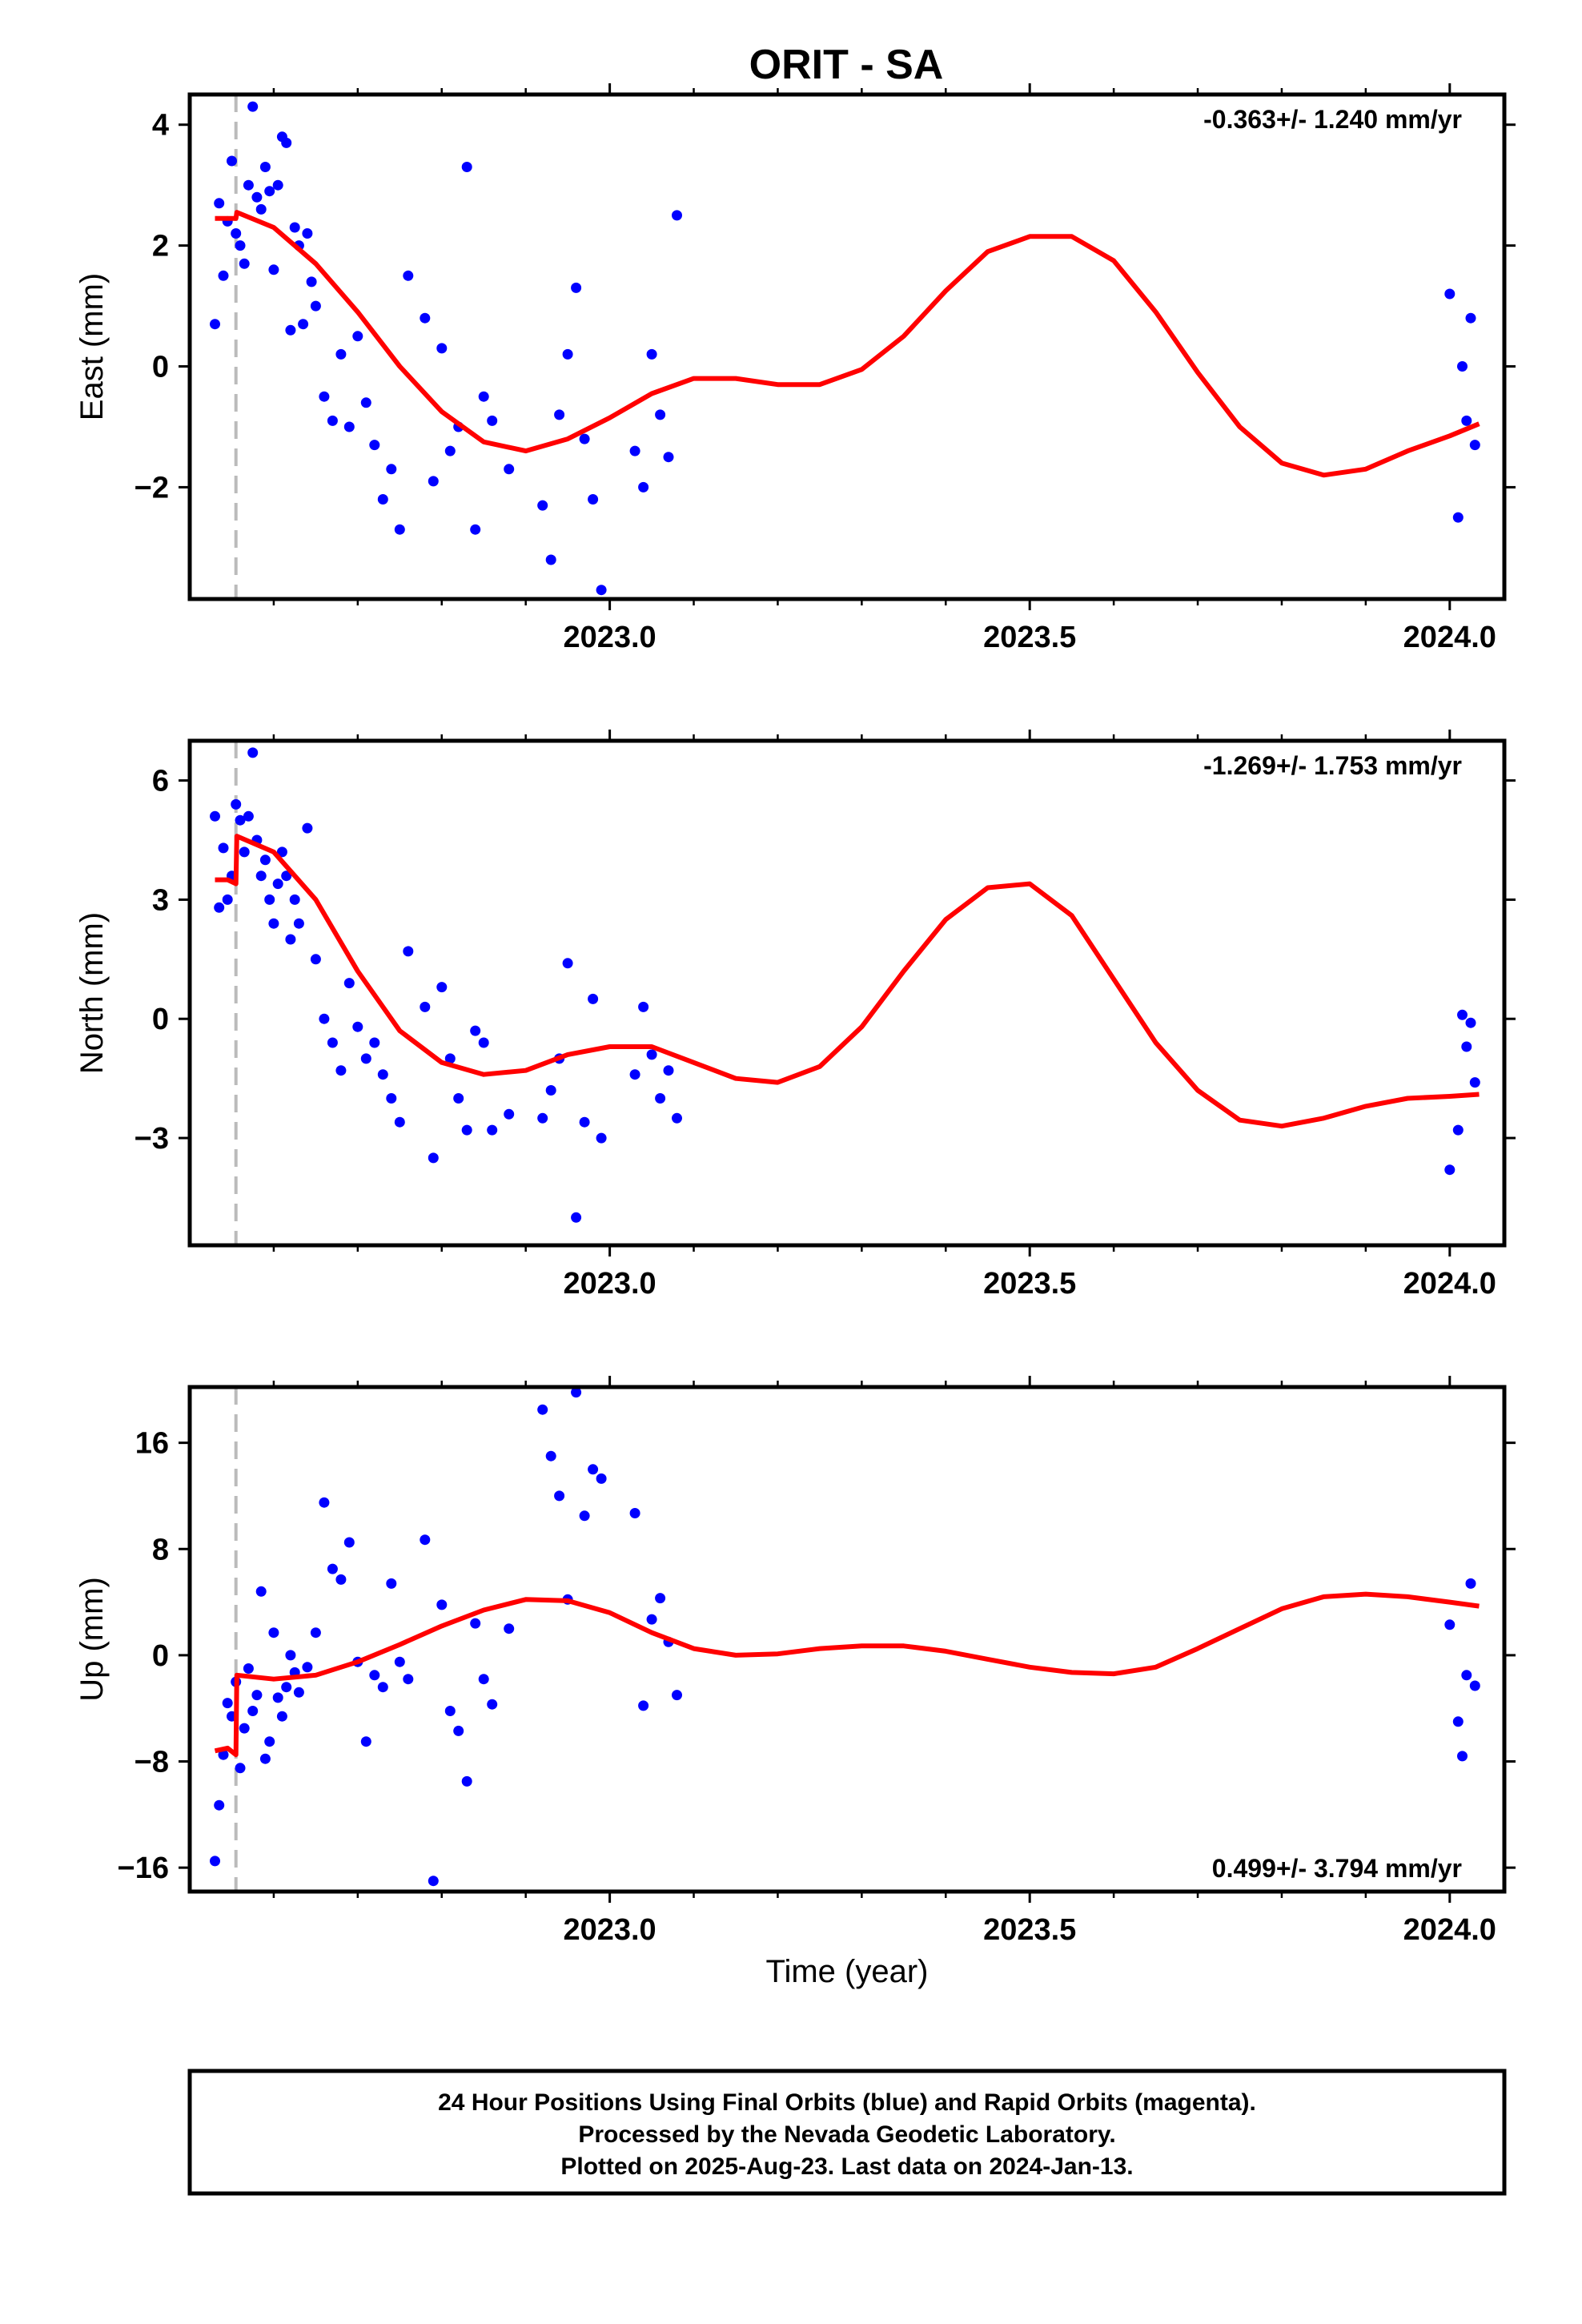 The image size is (1582, 2324). Describe the element at coordinates (152, 1763) in the screenshot. I see `y-tick-label: −8` at that location.